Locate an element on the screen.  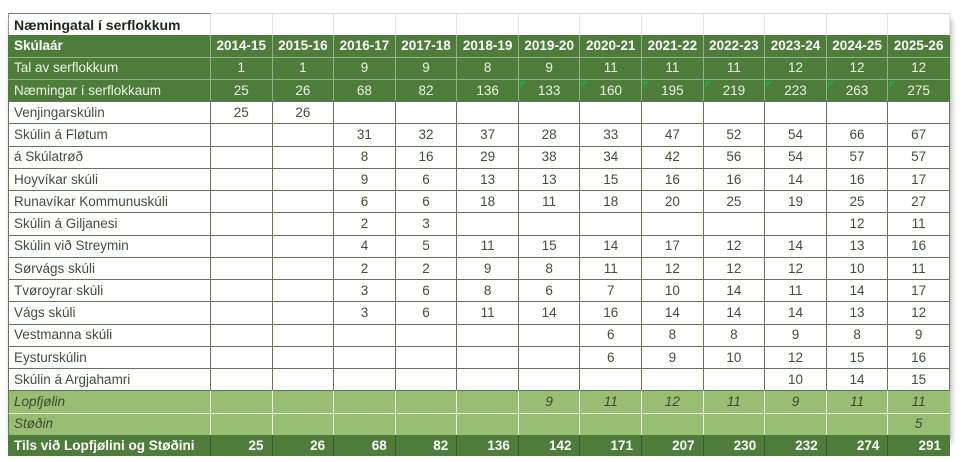
year-header-cell: 2020-21 is located at coordinates (611, 46).